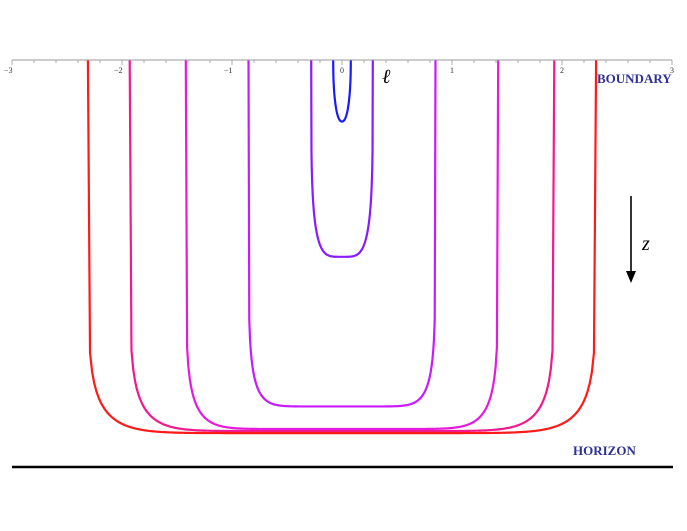  I want to click on horizon-label: HORIZON, so click(604, 450).